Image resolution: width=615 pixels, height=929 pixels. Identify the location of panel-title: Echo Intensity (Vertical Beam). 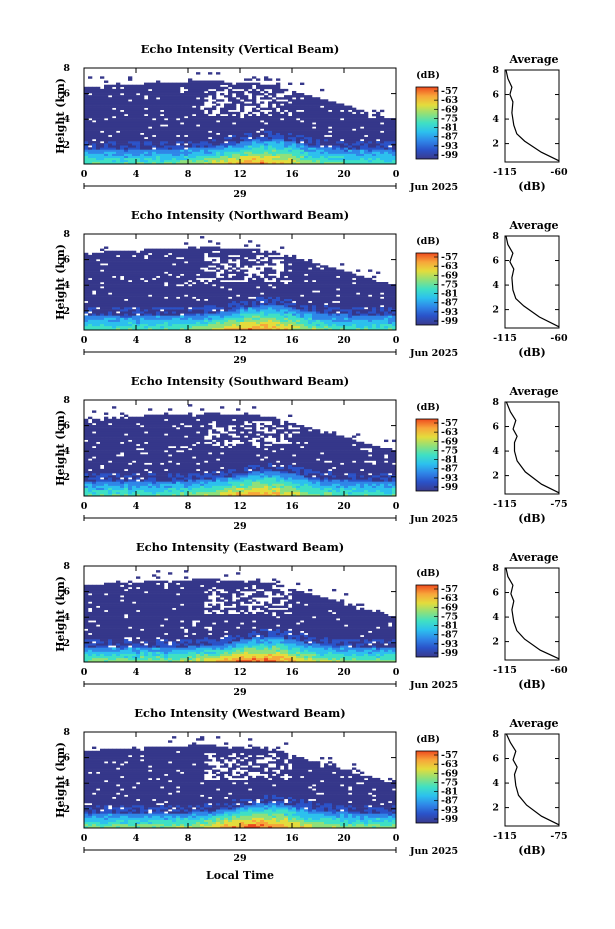
(240, 49).